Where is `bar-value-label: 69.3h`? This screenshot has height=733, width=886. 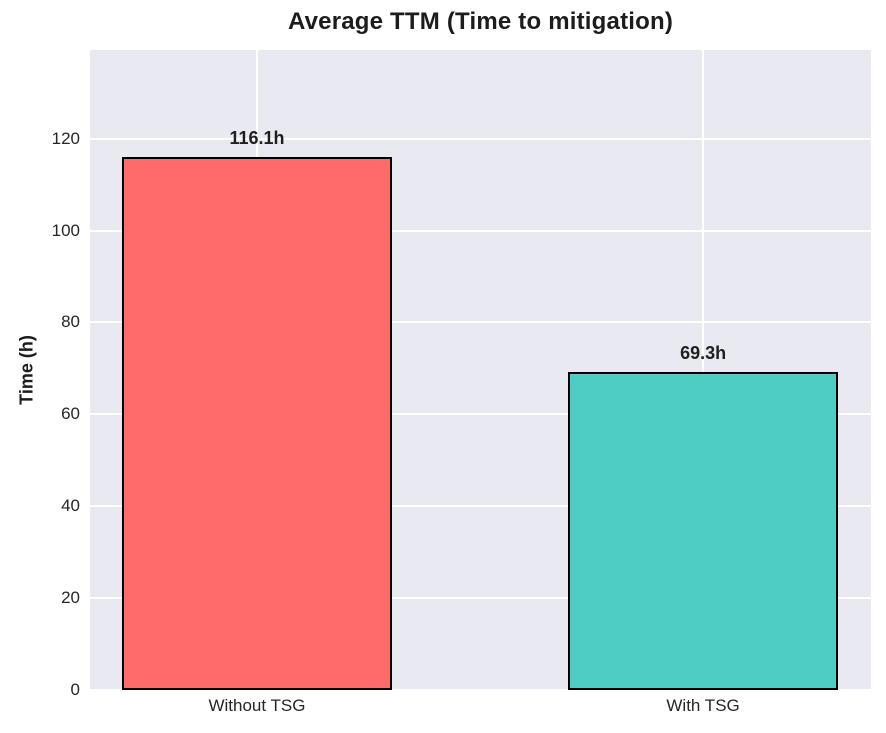 bar-value-label: 69.3h is located at coordinates (703, 352).